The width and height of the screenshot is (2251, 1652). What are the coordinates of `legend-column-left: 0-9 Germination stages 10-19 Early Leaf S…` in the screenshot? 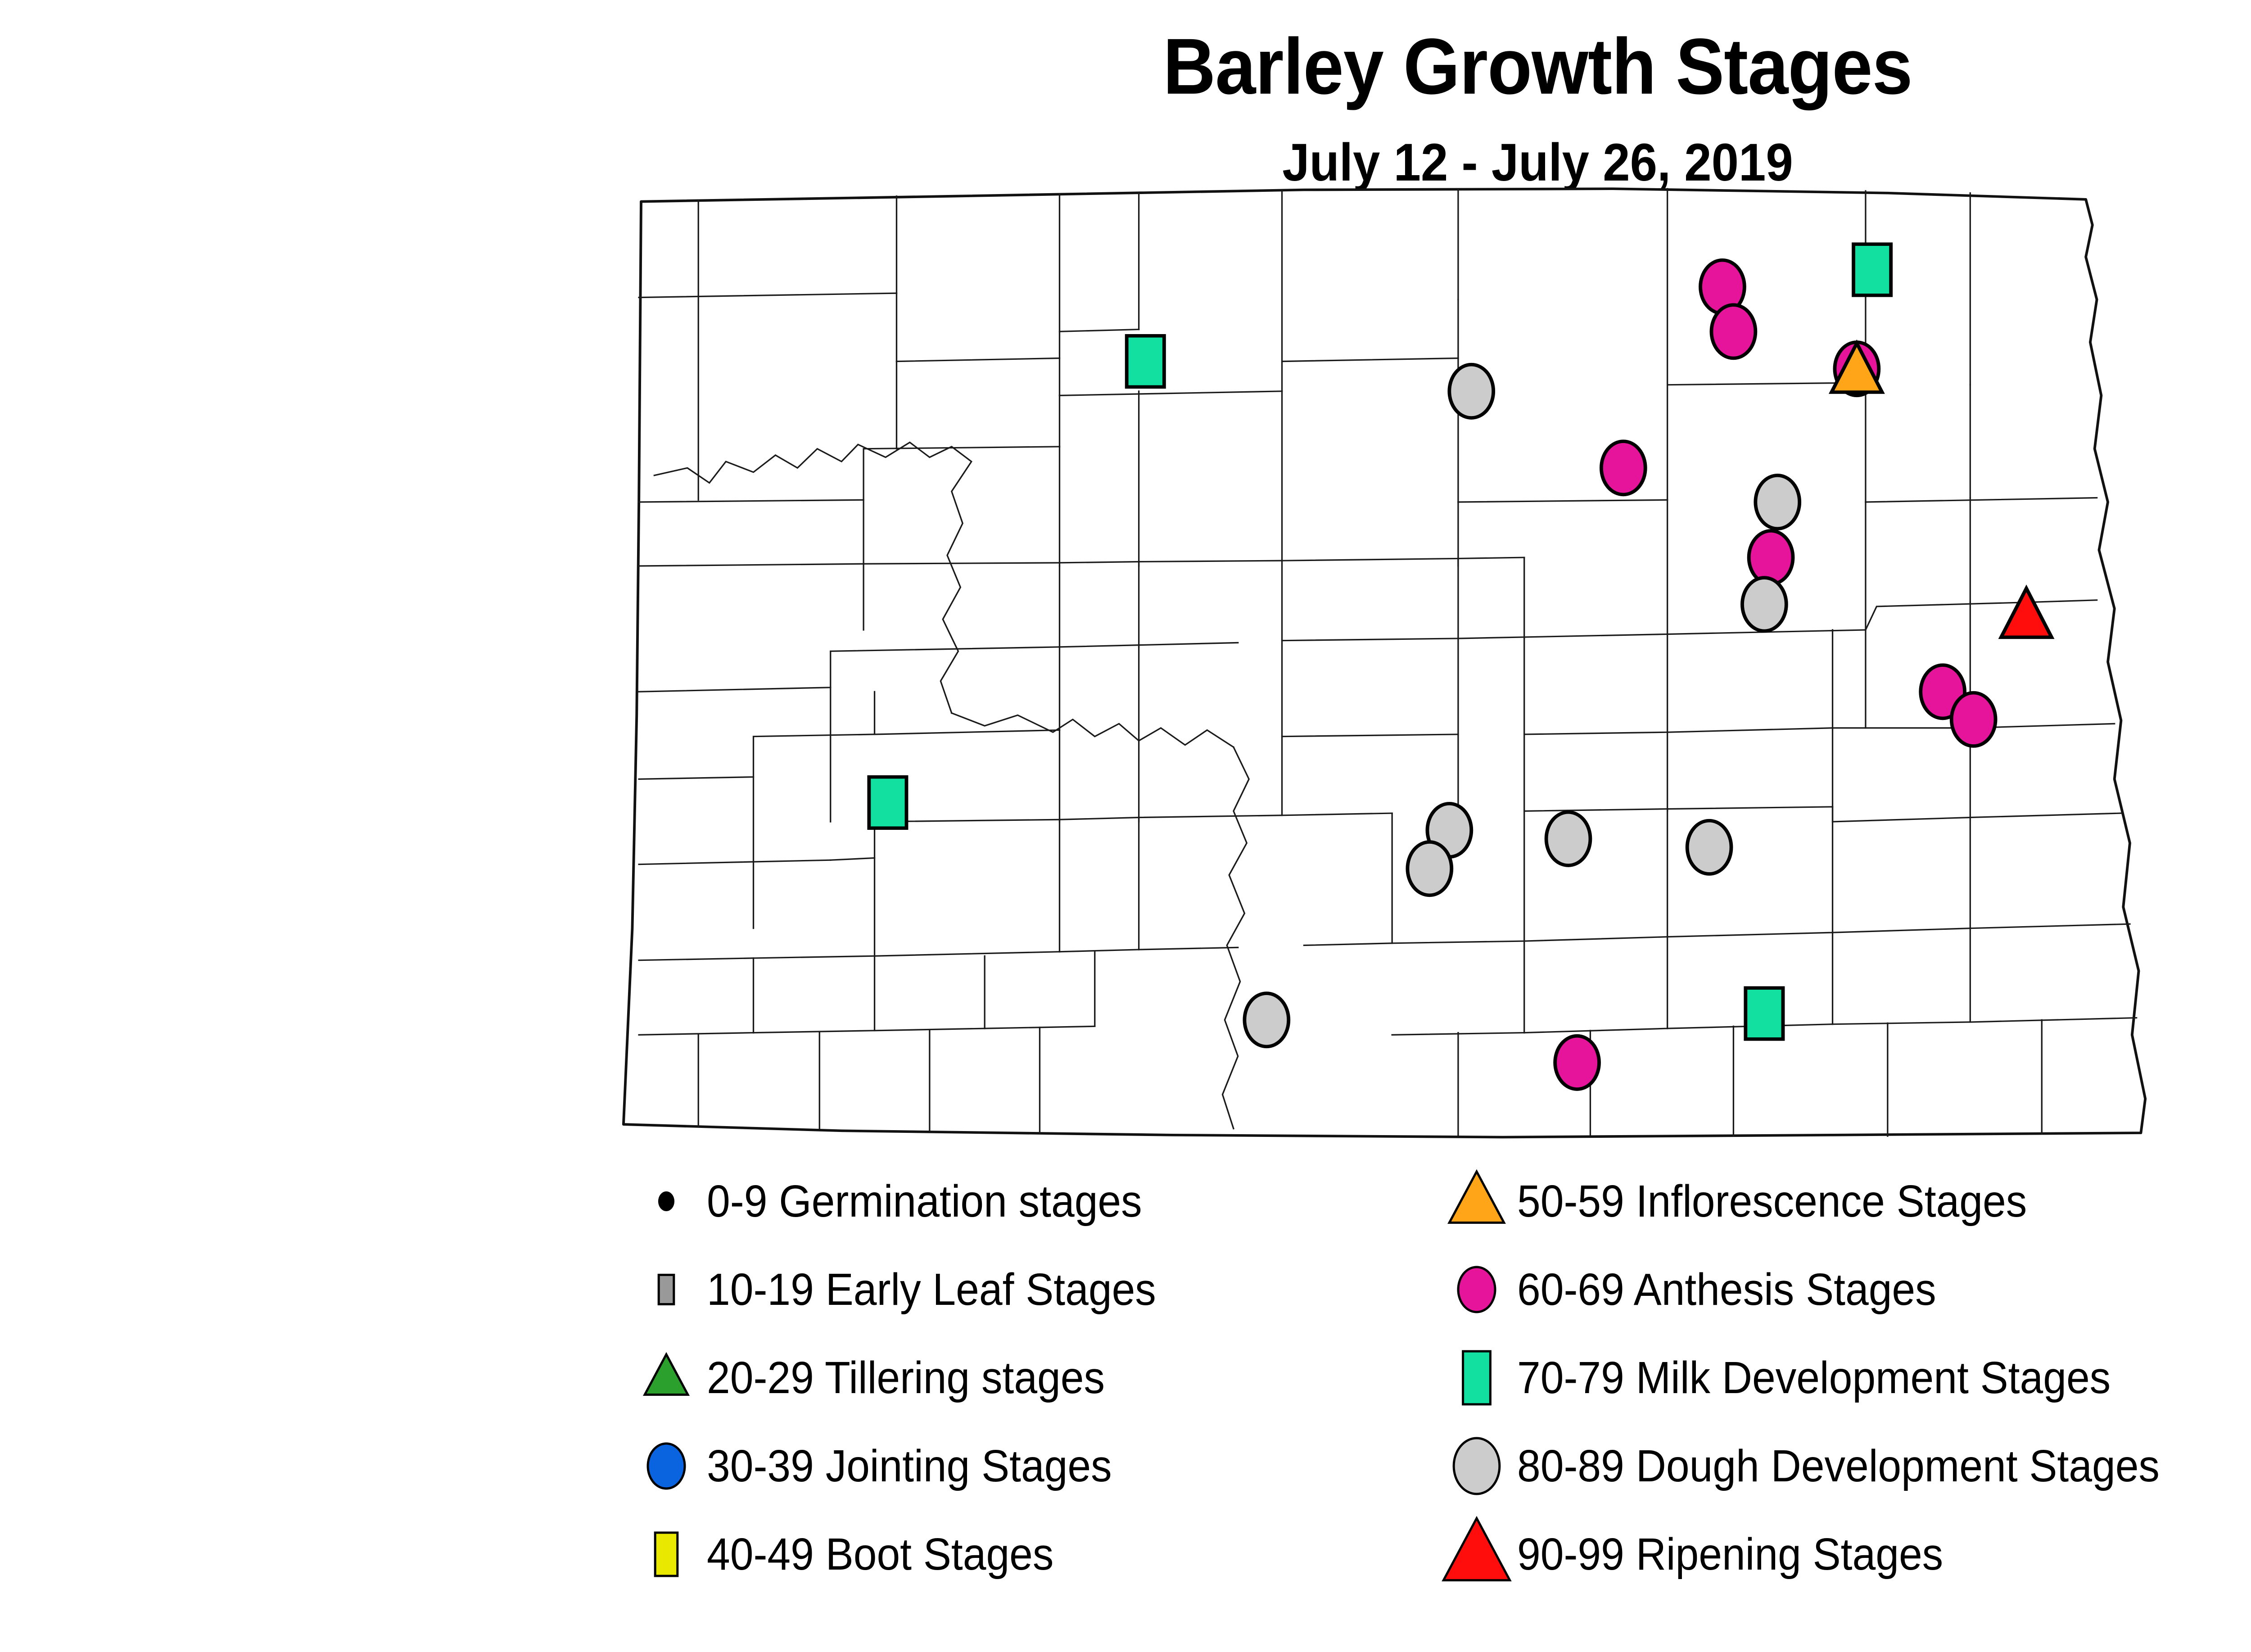 It's located at (964, 1378).